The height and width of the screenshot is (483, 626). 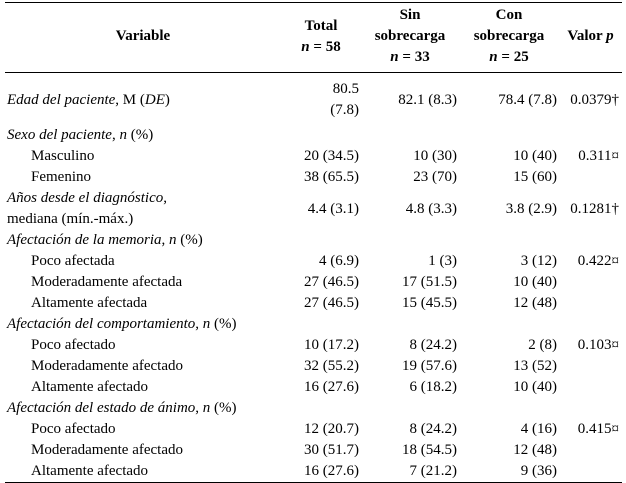 I want to click on cell-sin: 23 (70), so click(x=435, y=177).